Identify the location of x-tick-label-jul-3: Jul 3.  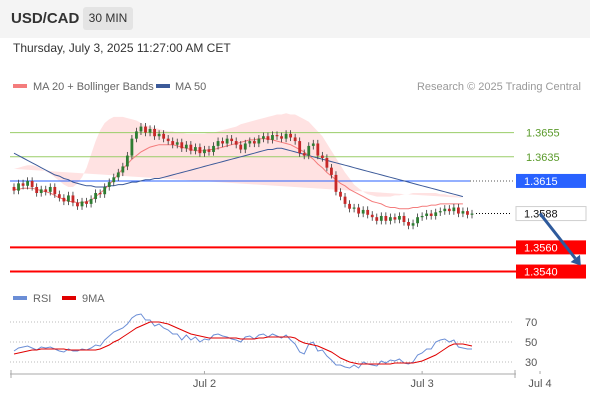
(421, 384).